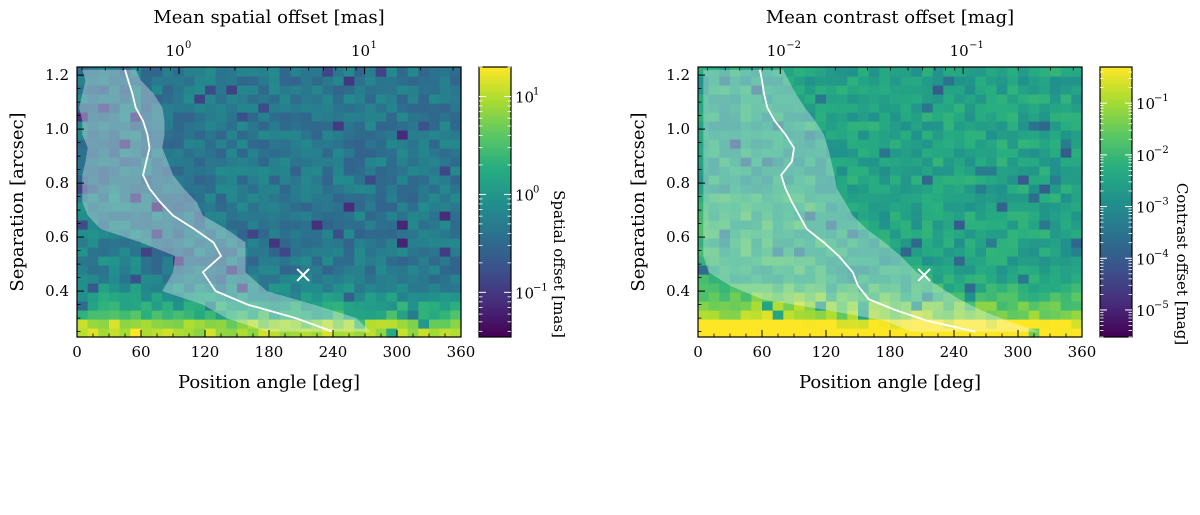  I want to click on top-tick-exponent: 1, so click(374, 45).